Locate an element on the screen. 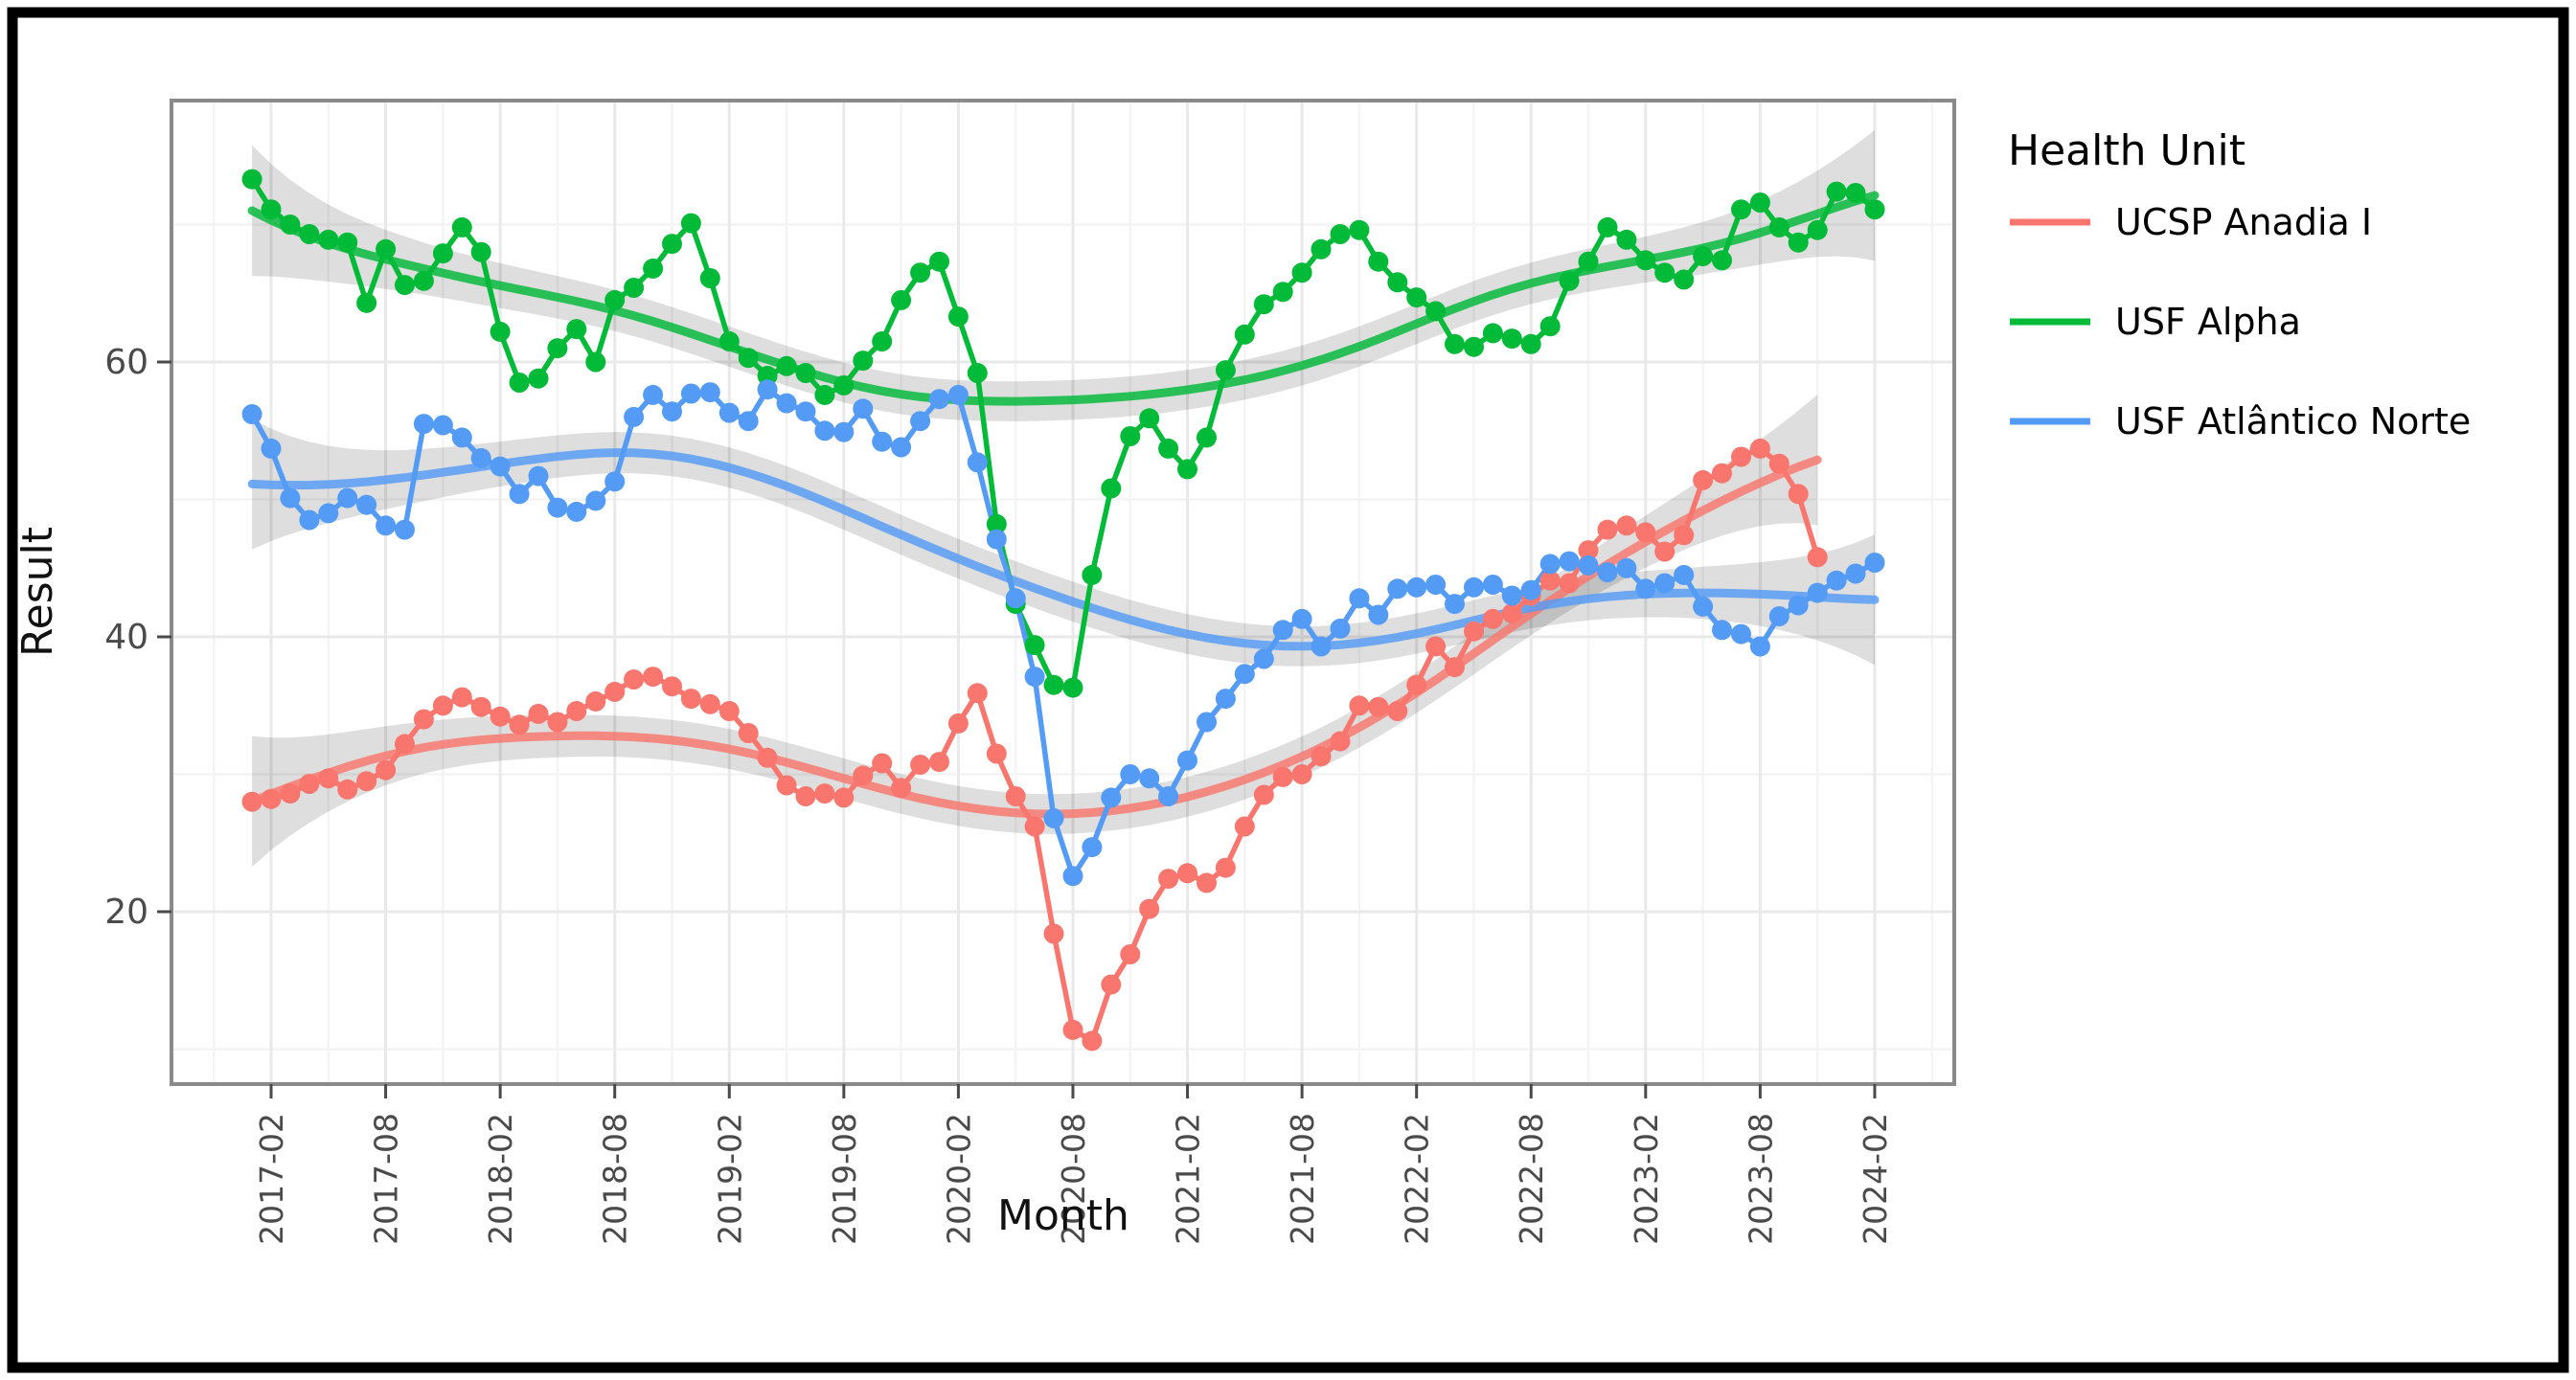 This screenshot has width=2576, height=1380. legend-entry: USF Atlântico Norte is located at coordinates (2240, 421).